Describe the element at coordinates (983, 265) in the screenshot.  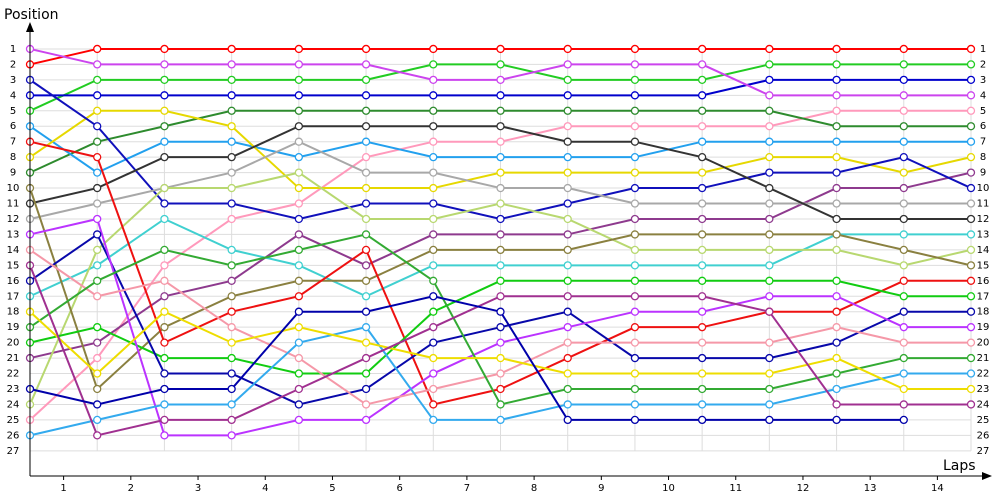
I see `y2-tick-label: 15` at that location.